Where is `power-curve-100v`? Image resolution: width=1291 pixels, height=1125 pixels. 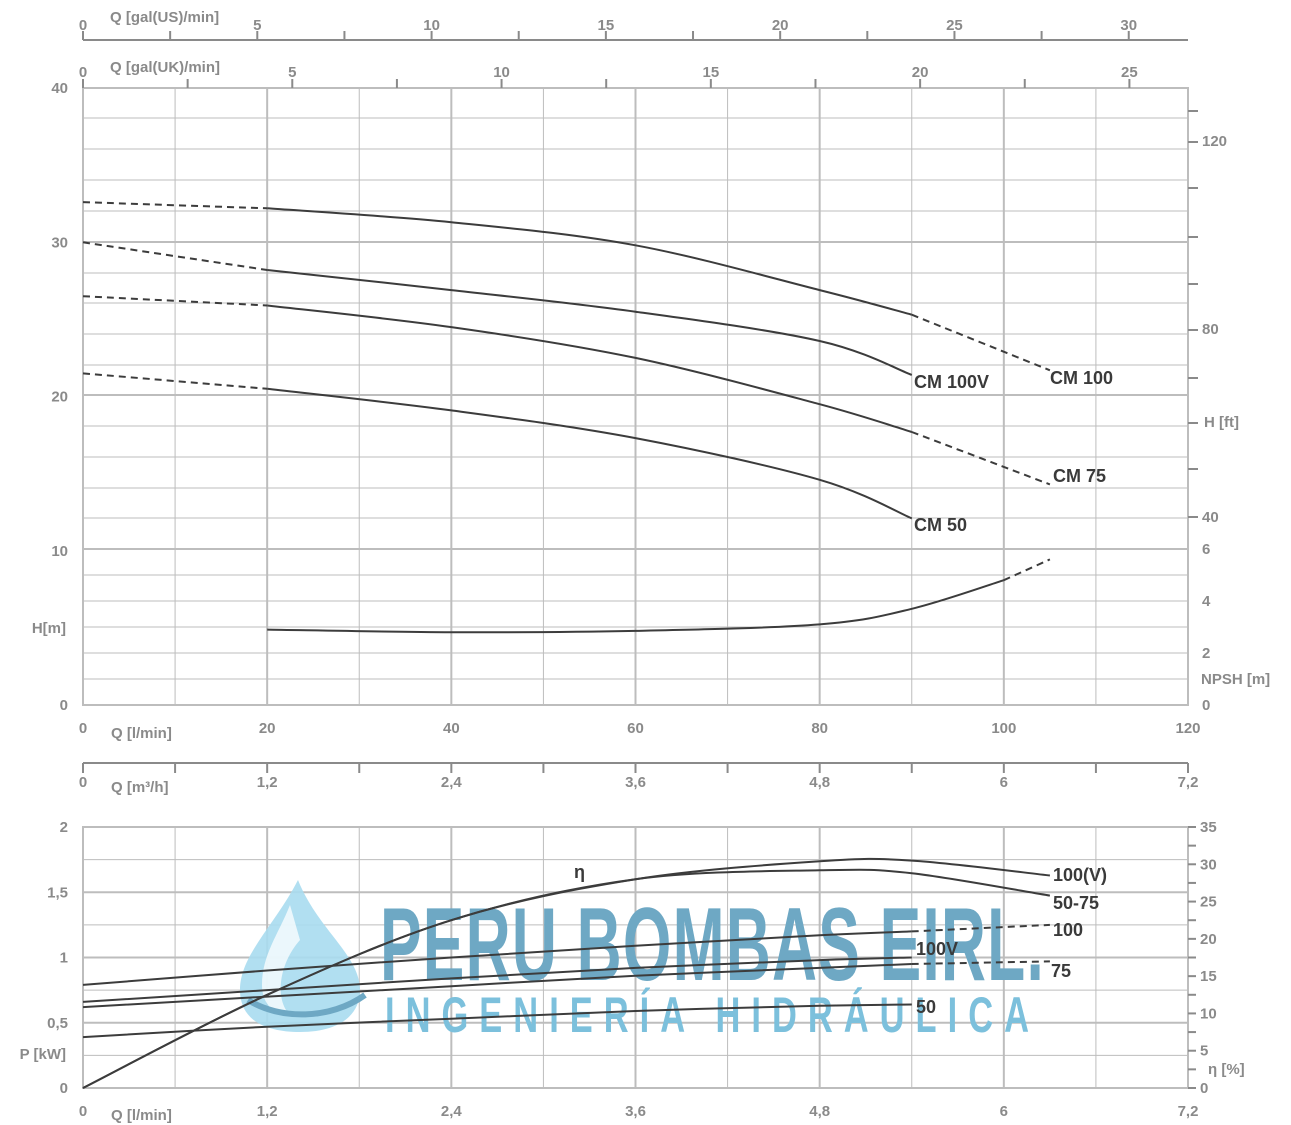
power-curve-100v is located at coordinates (497, 979).